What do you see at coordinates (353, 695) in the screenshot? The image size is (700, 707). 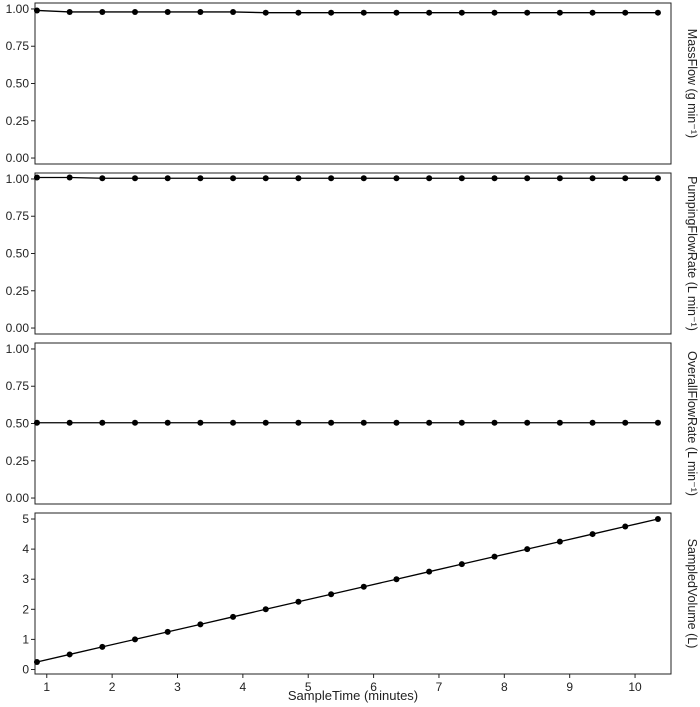 I see `x-axis-title: SampleTime (minutes)` at bounding box center [353, 695].